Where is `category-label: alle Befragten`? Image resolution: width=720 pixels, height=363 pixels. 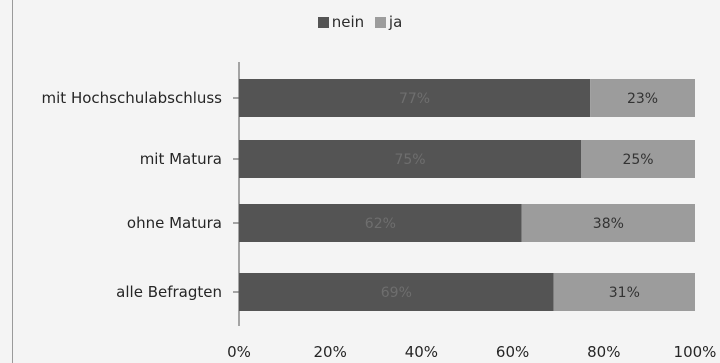
category-label: alle Befragten is located at coordinates (169, 292).